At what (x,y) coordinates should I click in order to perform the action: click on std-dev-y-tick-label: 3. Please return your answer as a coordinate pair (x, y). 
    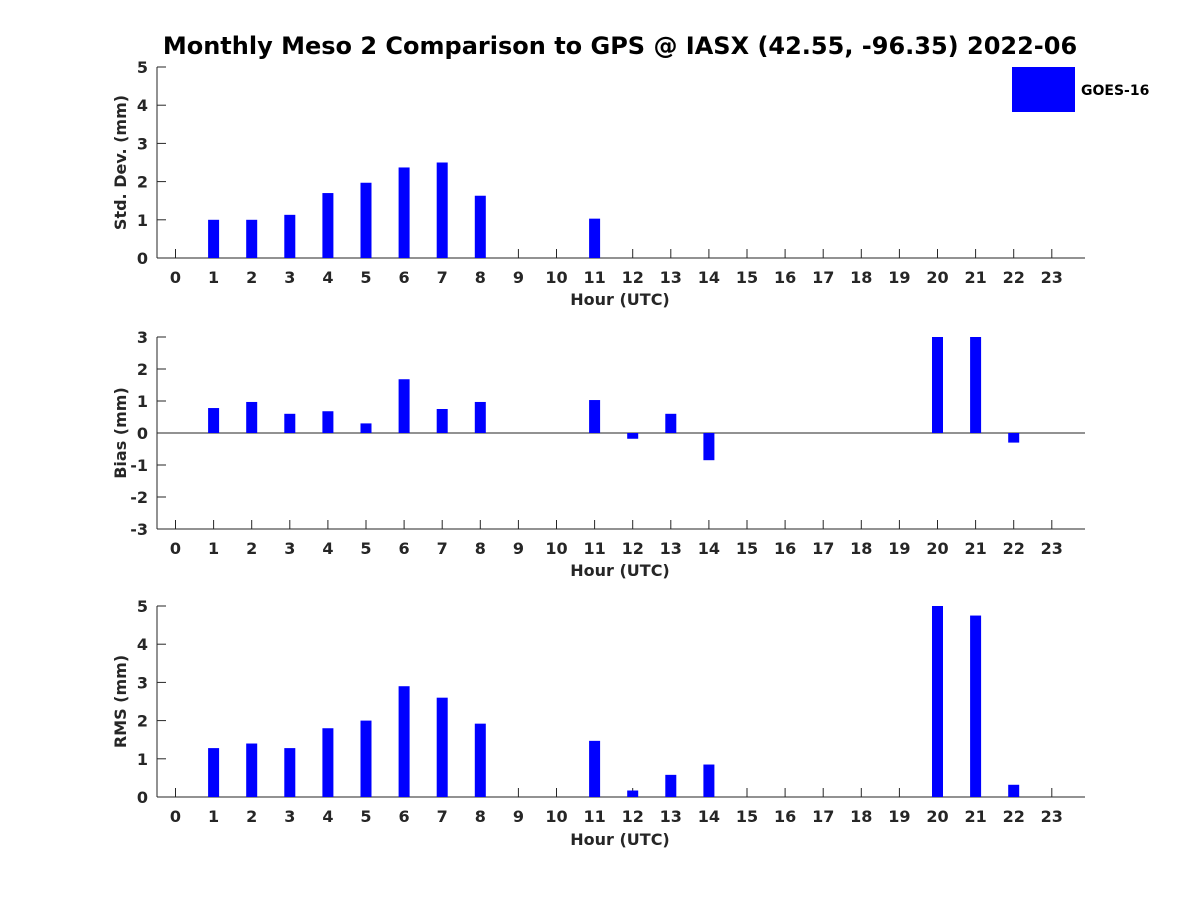
    Looking at the image, I should click on (142, 143).